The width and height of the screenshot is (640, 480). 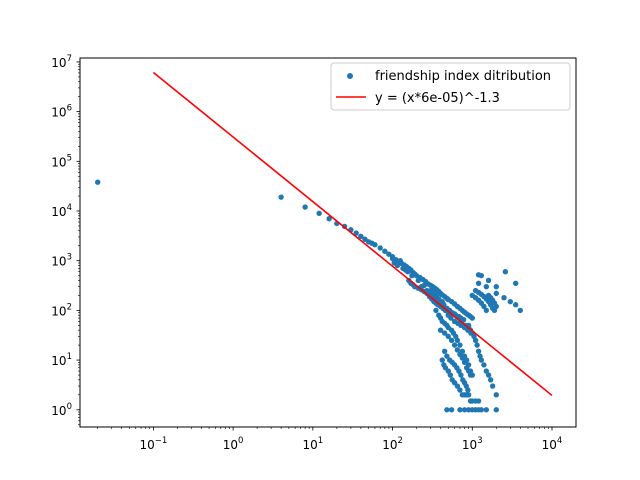 What do you see at coordinates (472, 444) in the screenshot?
I see `x-tick-label: 10³` at bounding box center [472, 444].